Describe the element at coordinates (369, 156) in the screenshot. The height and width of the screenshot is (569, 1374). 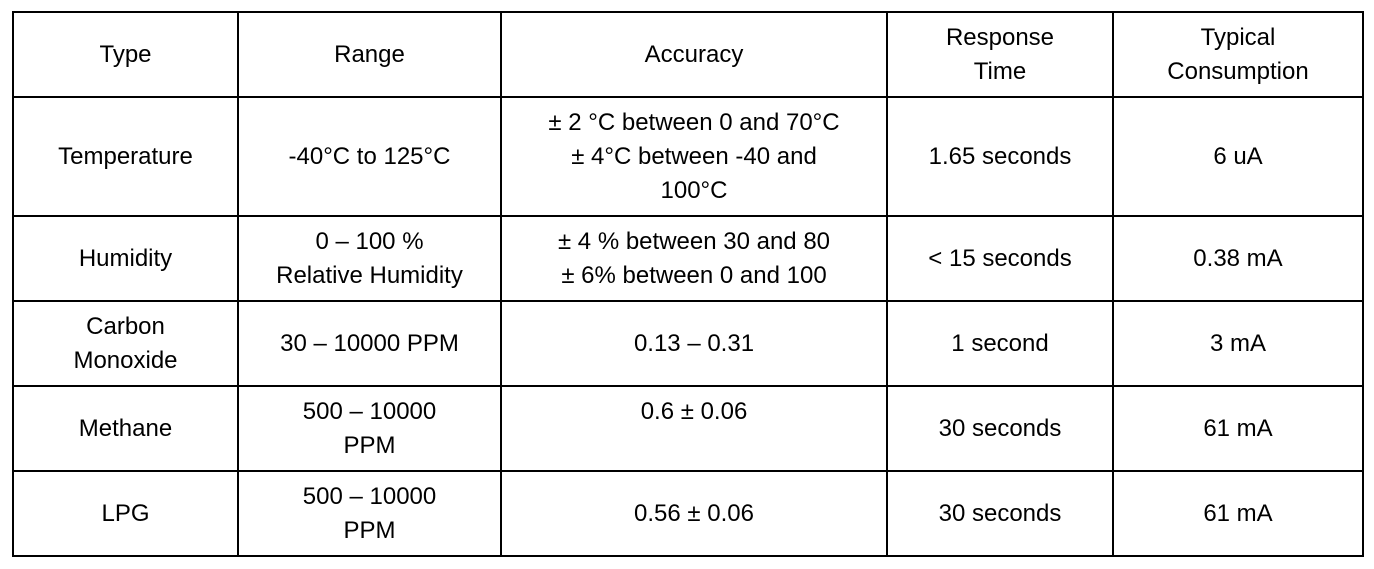
I see `cell-range: -40°C to 125°C` at that location.